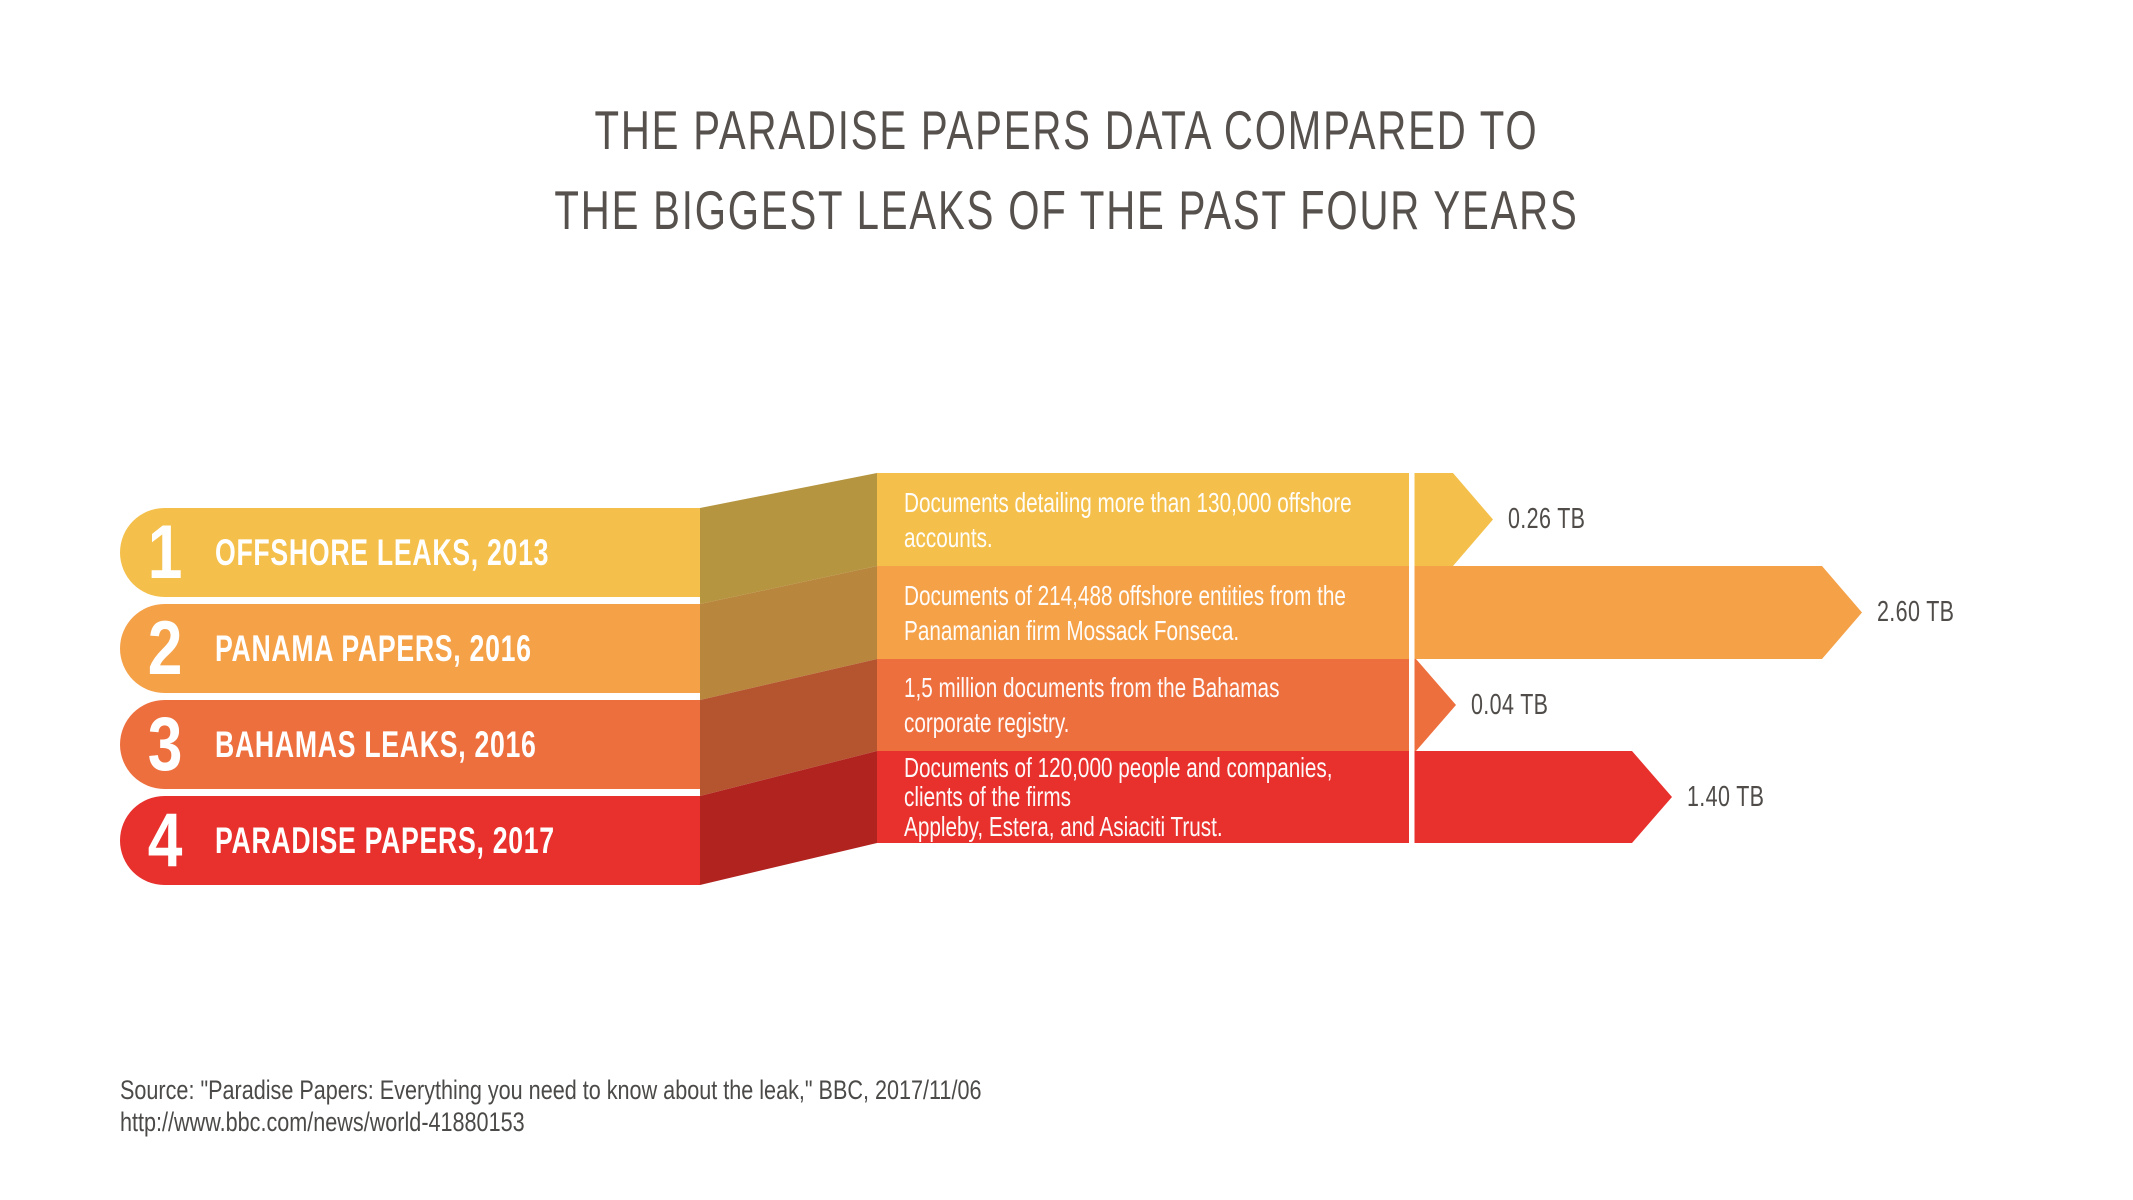 This screenshot has height=1200, width=2133. I want to click on size-value-1: 0.26 TB, so click(1560, 520).